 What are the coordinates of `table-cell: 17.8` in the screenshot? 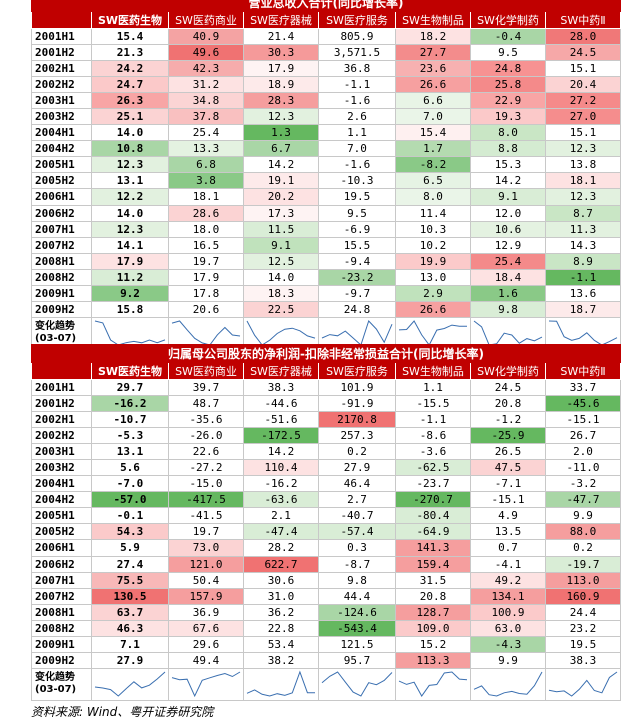 It's located at (206, 293).